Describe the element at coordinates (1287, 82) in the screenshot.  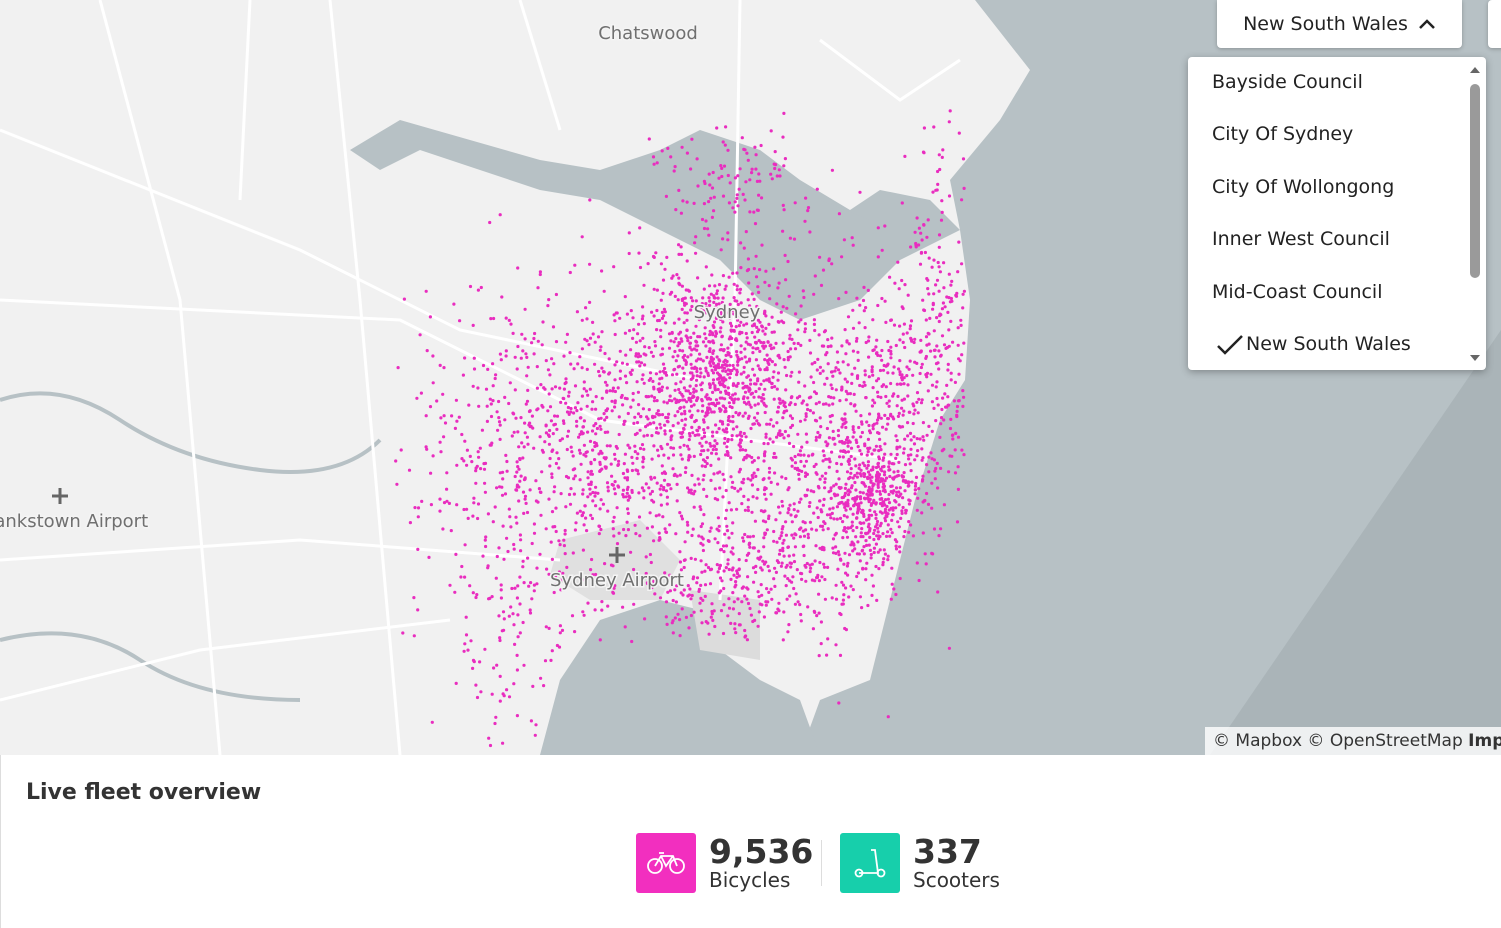
I see `menu-item: Bayside Council` at that location.